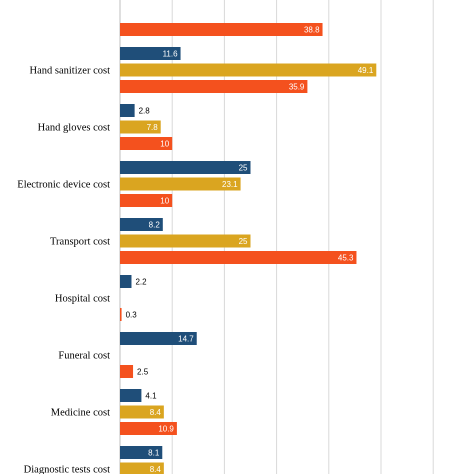 This screenshot has width=474, height=474. Describe the element at coordinates (63, 185) in the screenshot. I see `category-label: Electronic device cost` at that location.